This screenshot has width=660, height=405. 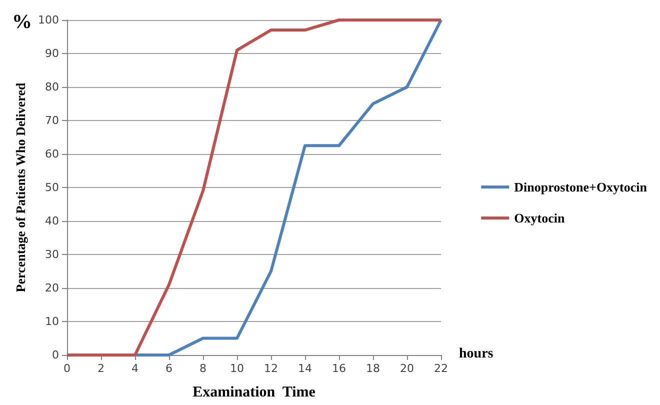 I want to click on x-tick-label: 12, so click(x=271, y=368).